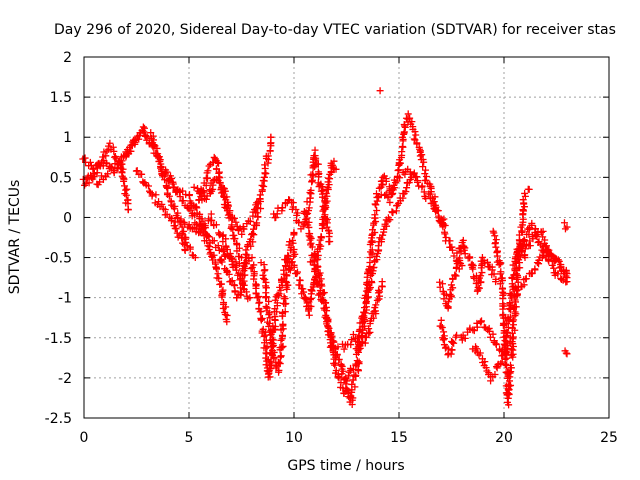  I want to click on y-tick-label: -2.5, so click(58, 419).